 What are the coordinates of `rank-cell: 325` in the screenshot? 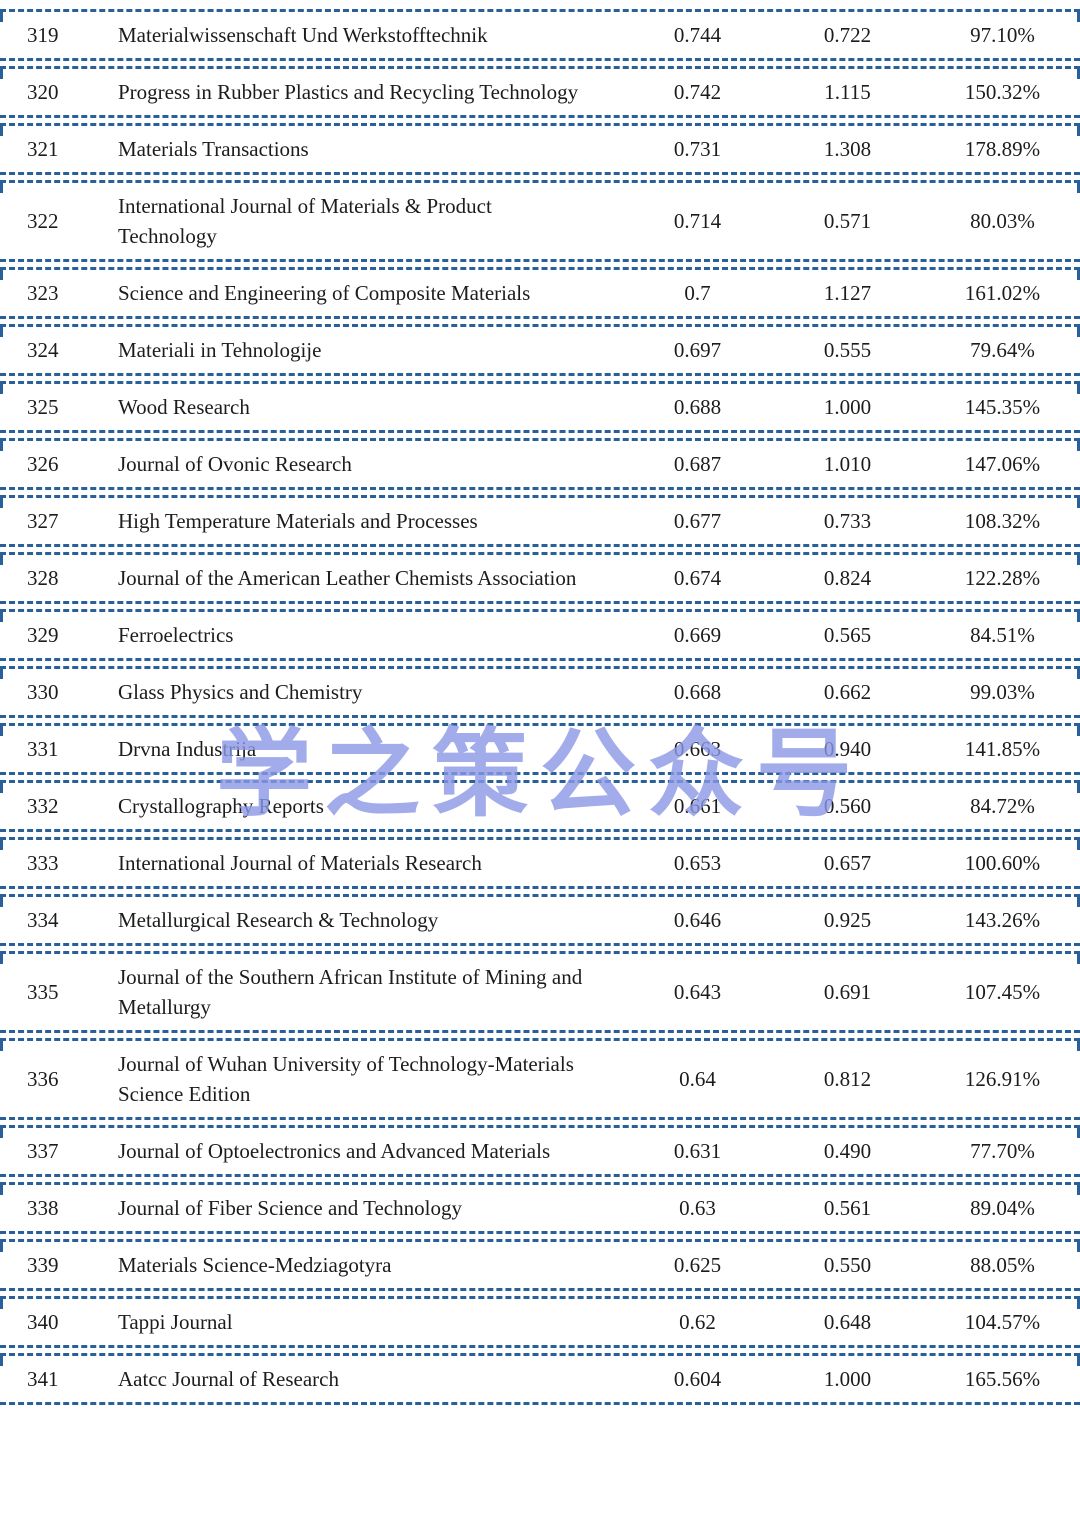 It's located at (43, 407).